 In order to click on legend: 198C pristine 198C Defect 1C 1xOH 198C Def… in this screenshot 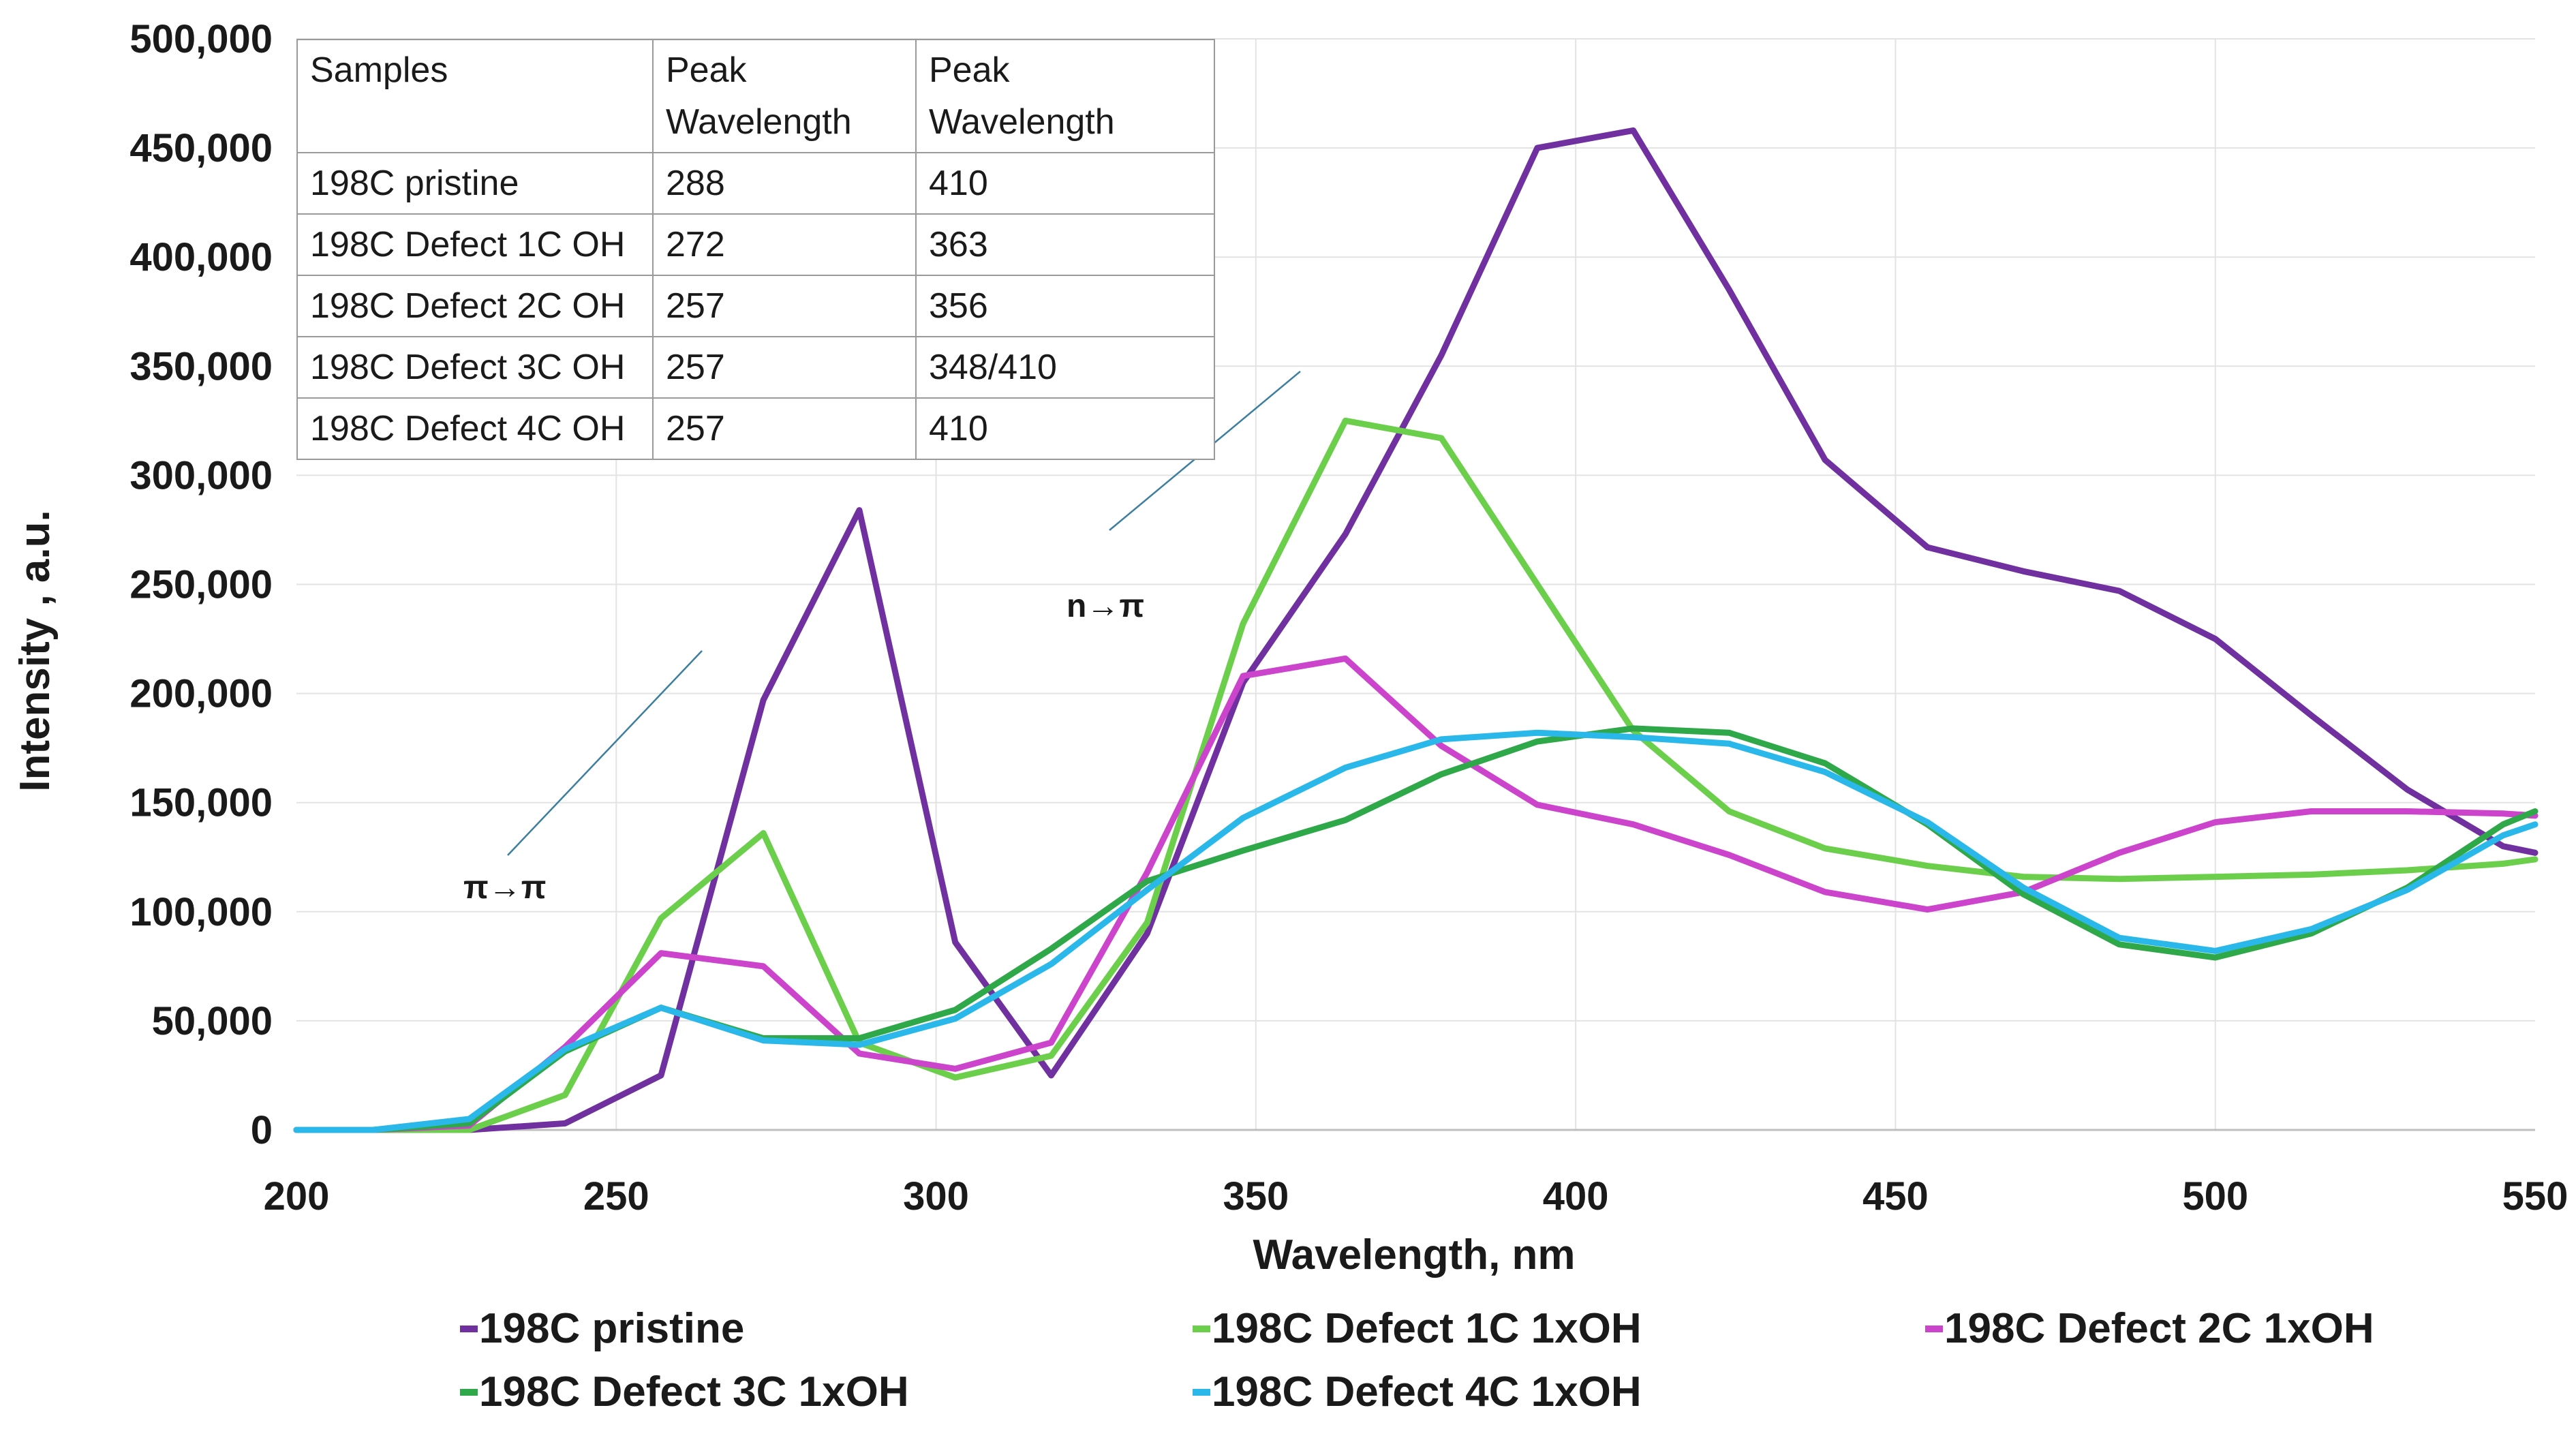, I will do `click(1417, 1360)`.